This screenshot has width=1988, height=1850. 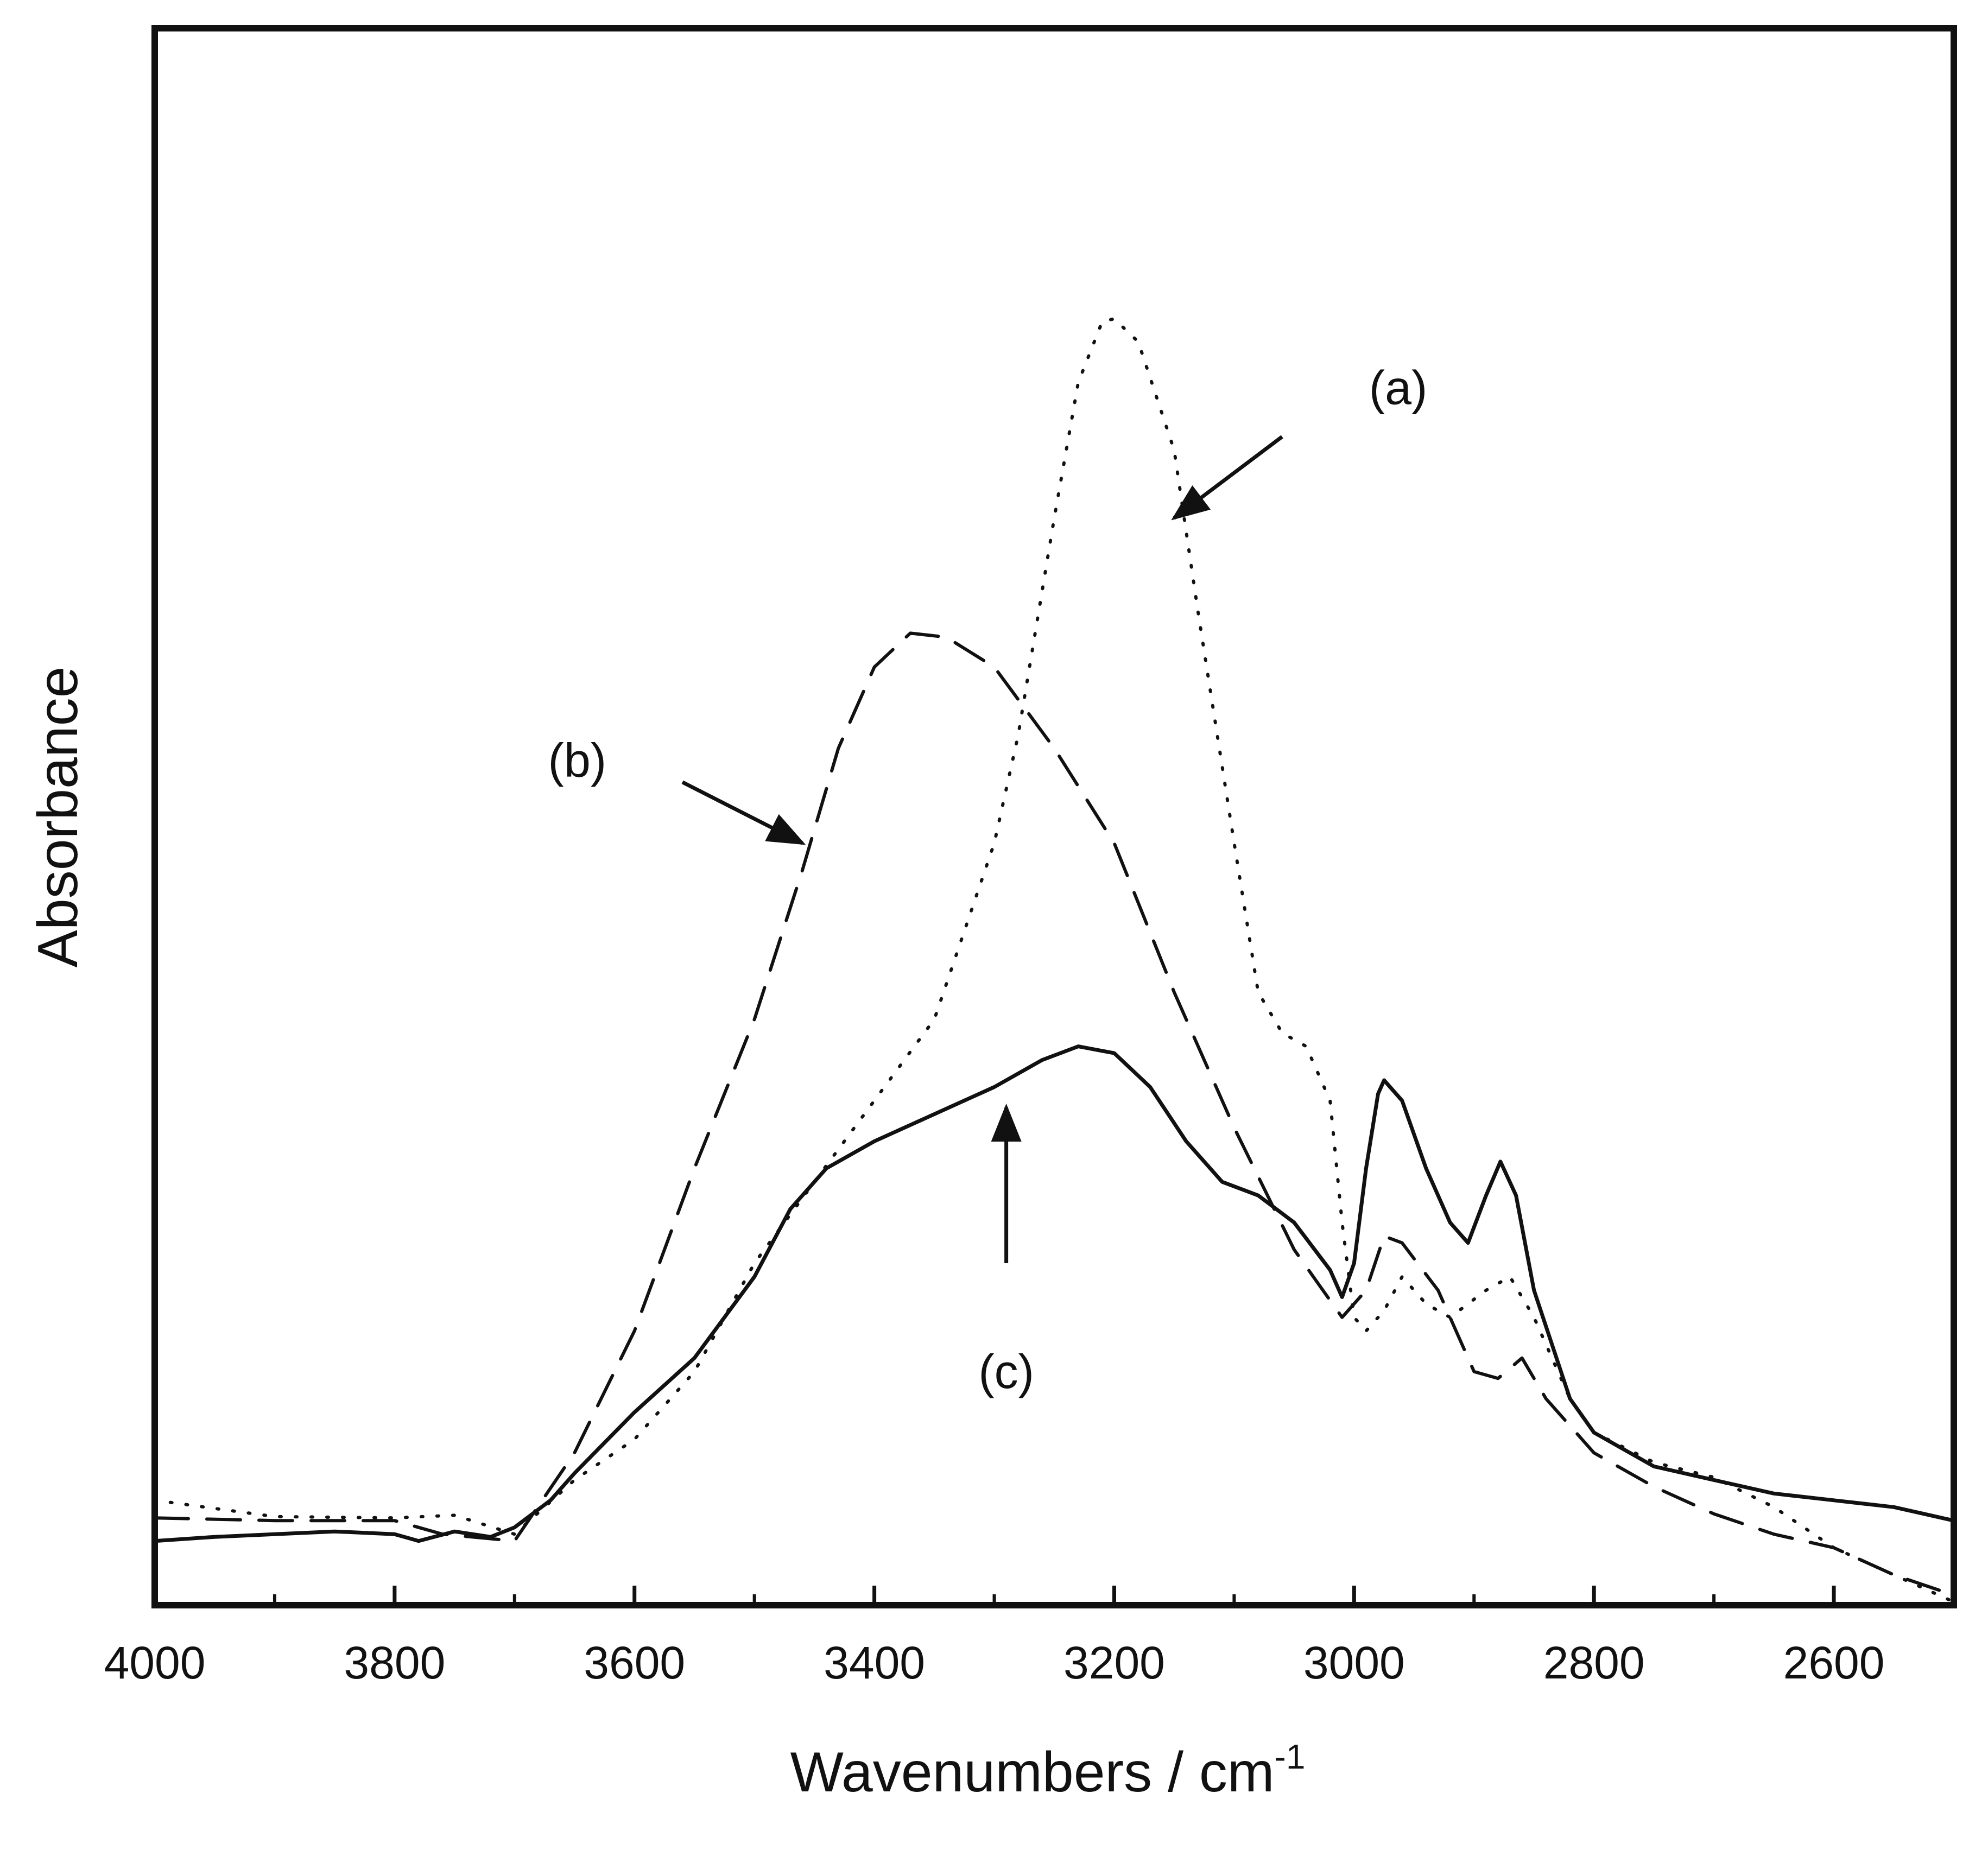 I want to click on x-tick-label: 3600, so click(x=634, y=1662).